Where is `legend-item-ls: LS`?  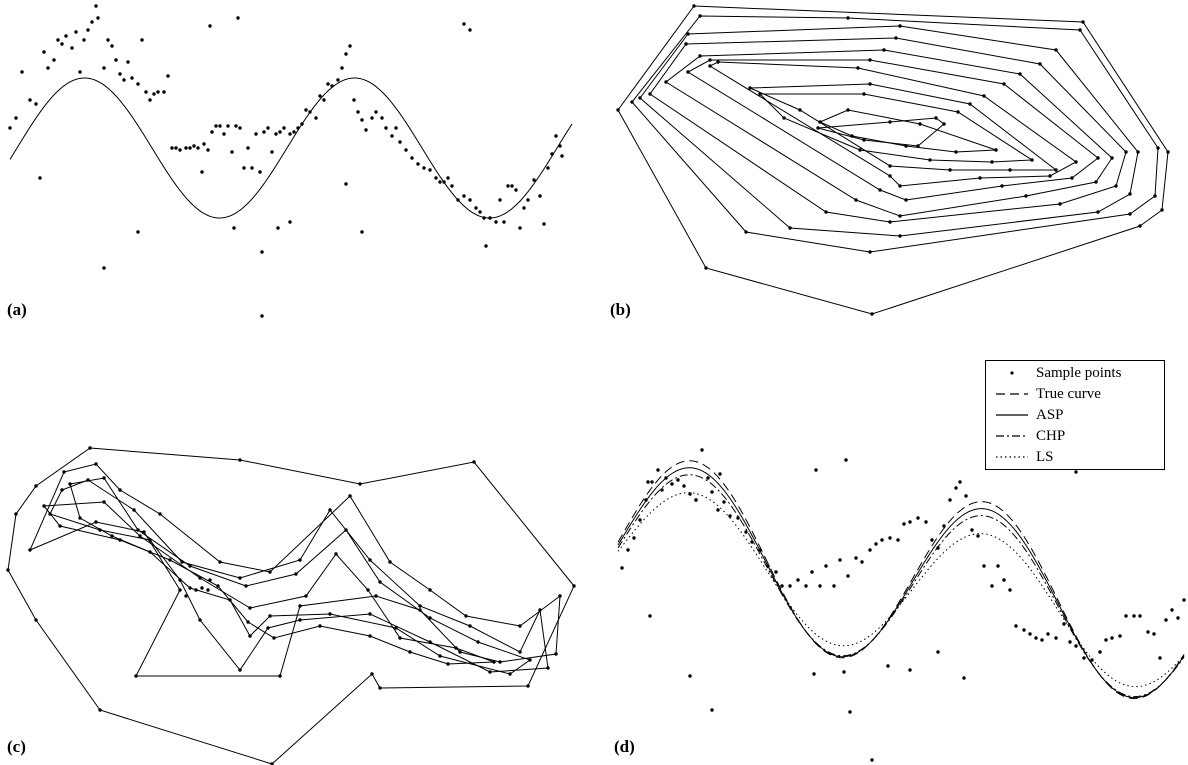 legend-item-ls: LS is located at coordinates (1075, 457).